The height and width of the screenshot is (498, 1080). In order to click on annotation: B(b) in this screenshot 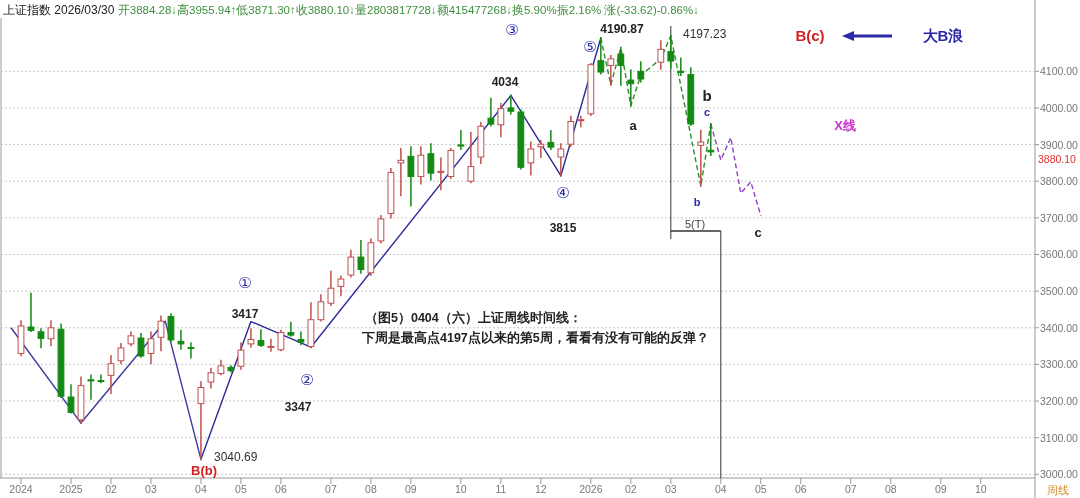, I will do `click(204, 470)`.